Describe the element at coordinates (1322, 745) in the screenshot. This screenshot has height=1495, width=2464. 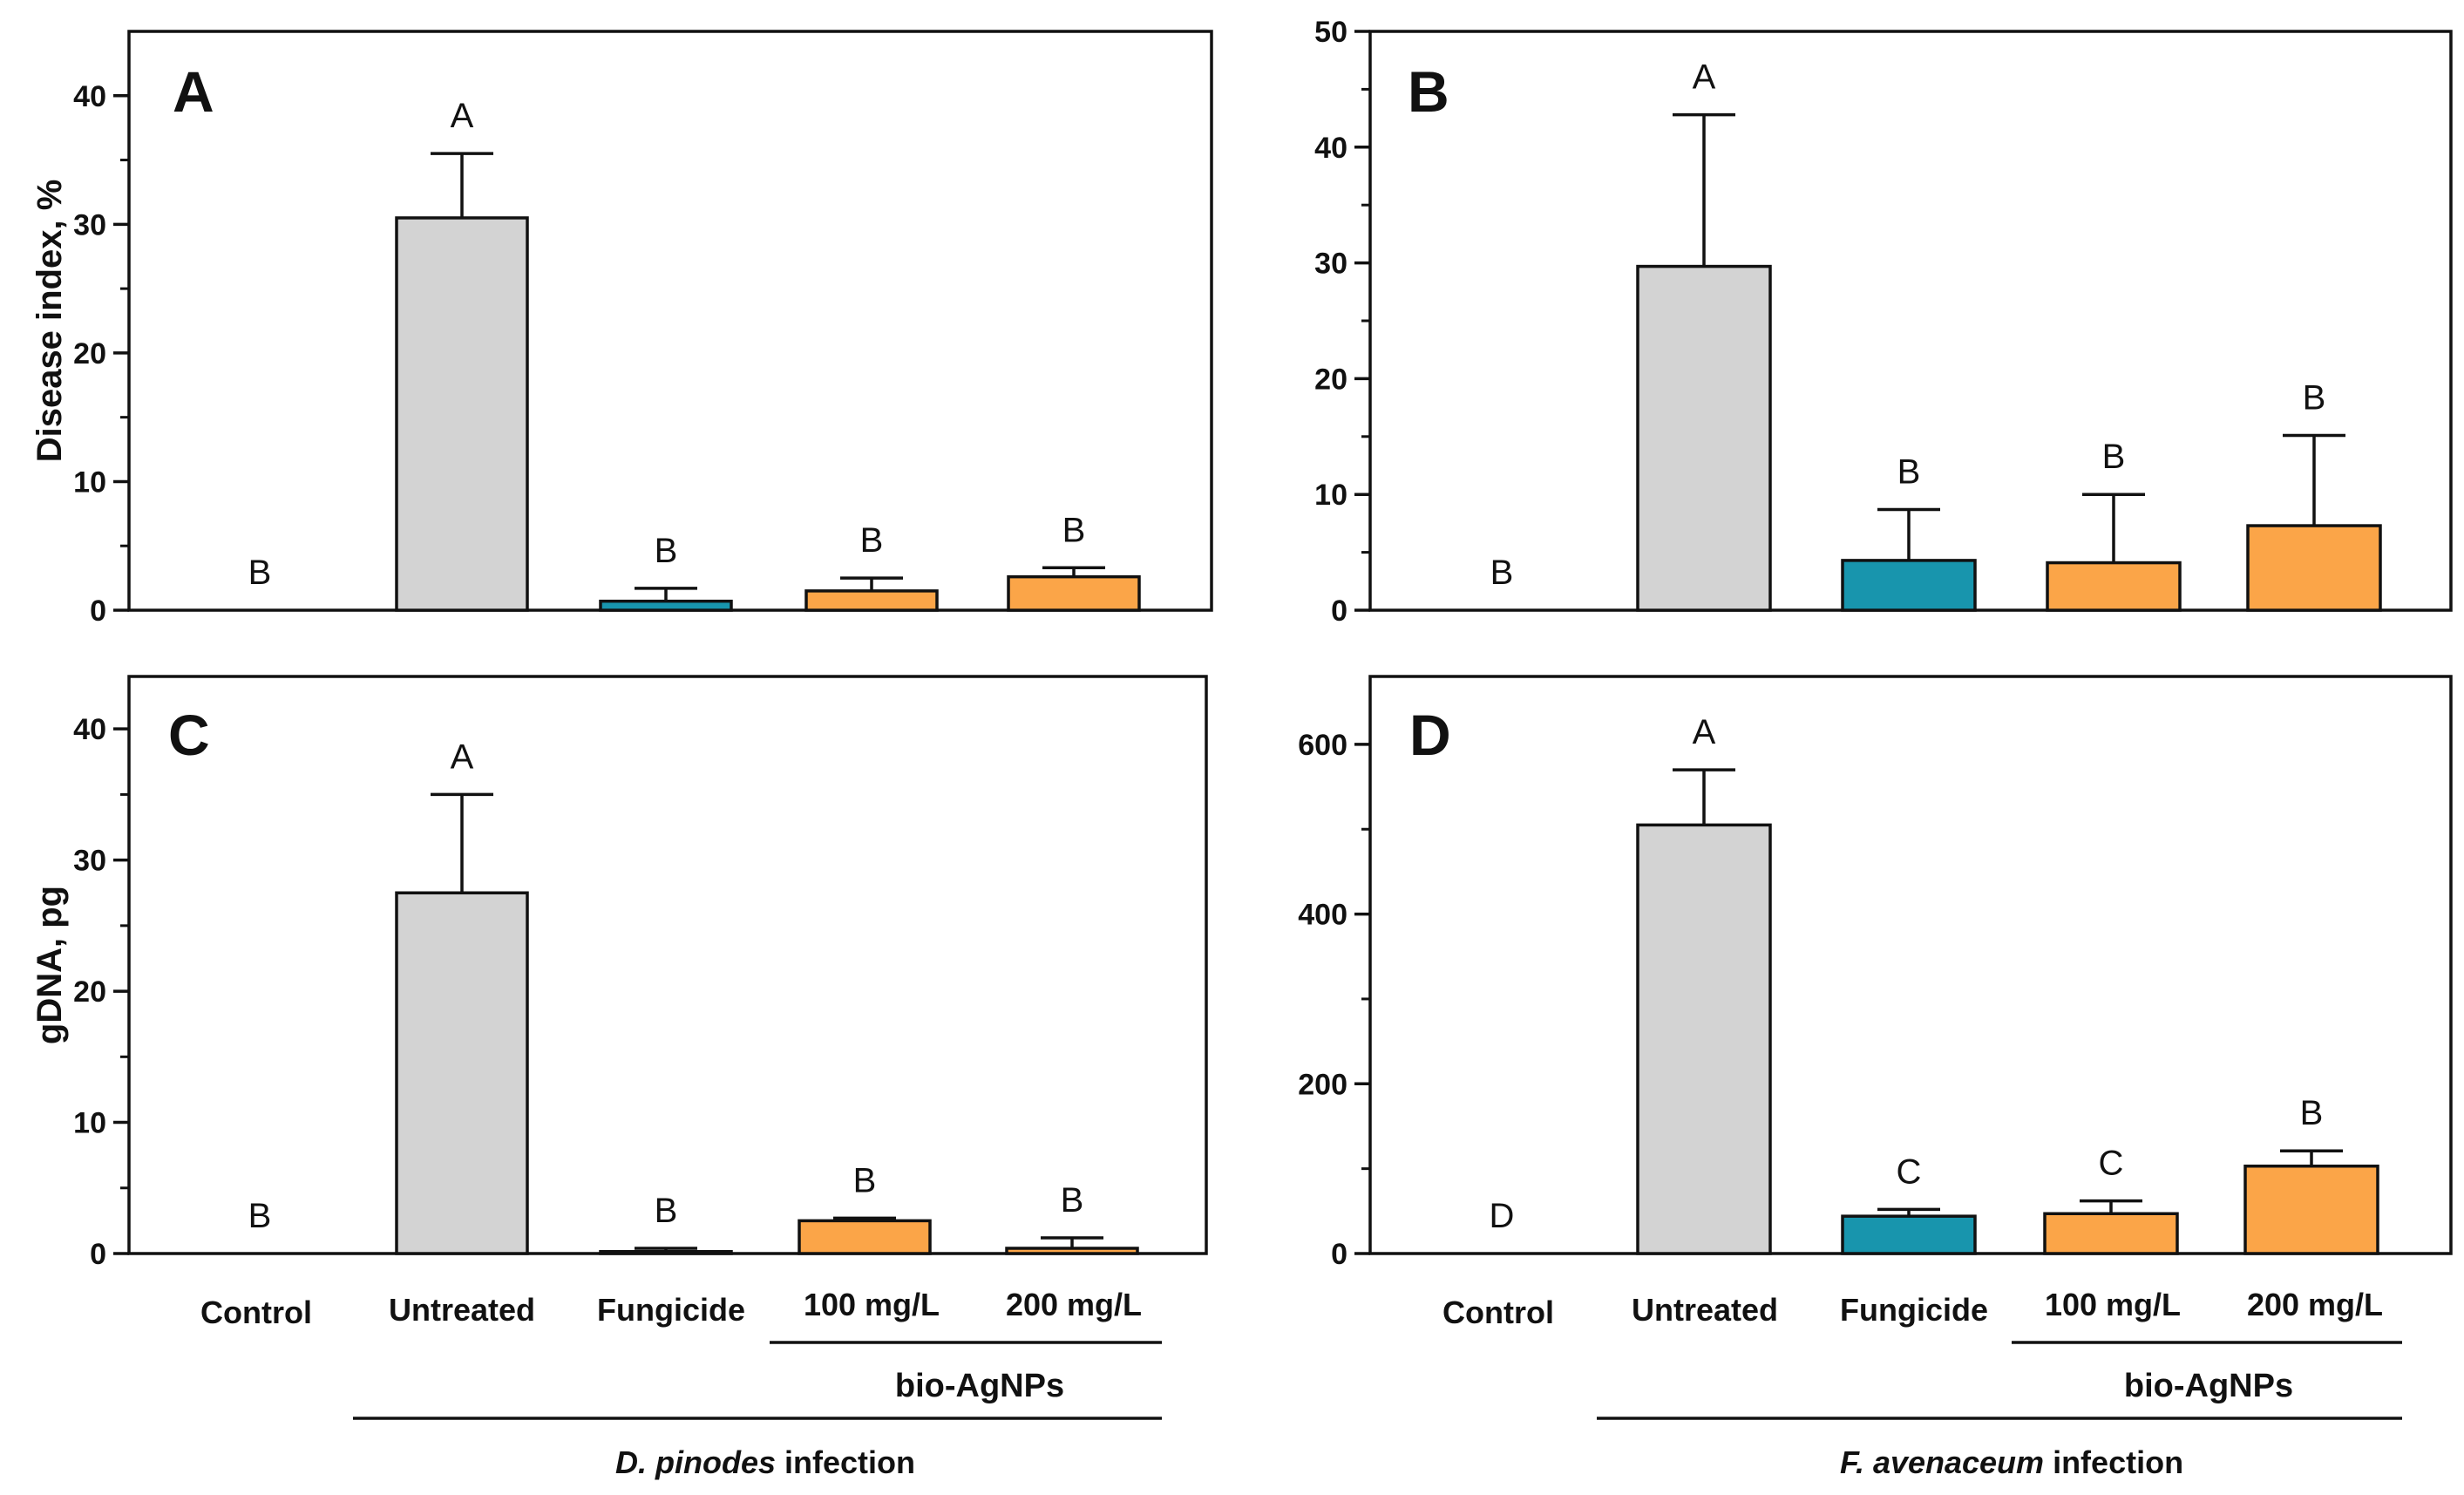
I see `y-tick-label: 600` at that location.